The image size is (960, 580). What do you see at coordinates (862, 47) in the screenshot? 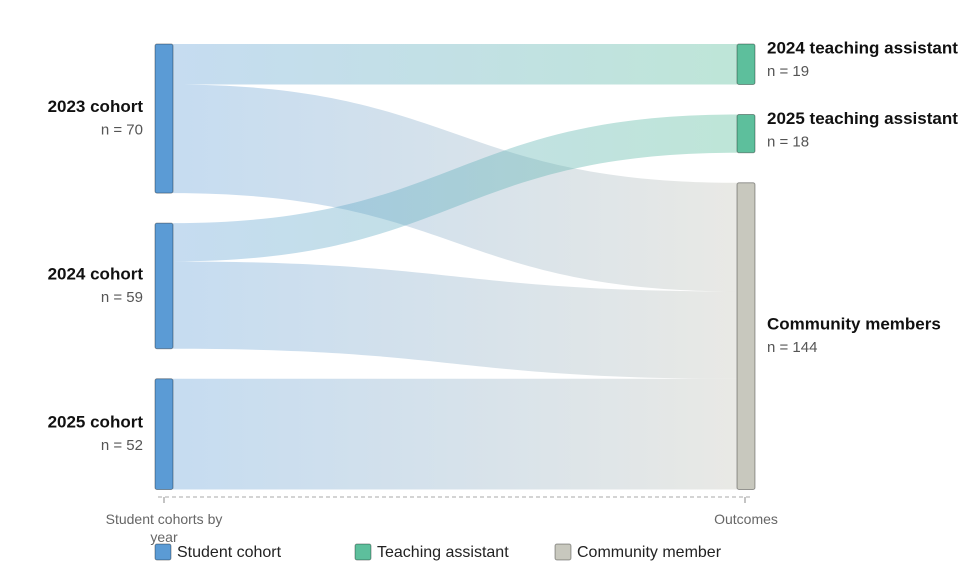
I see `node-label: 2024 teaching assistant` at bounding box center [862, 47].